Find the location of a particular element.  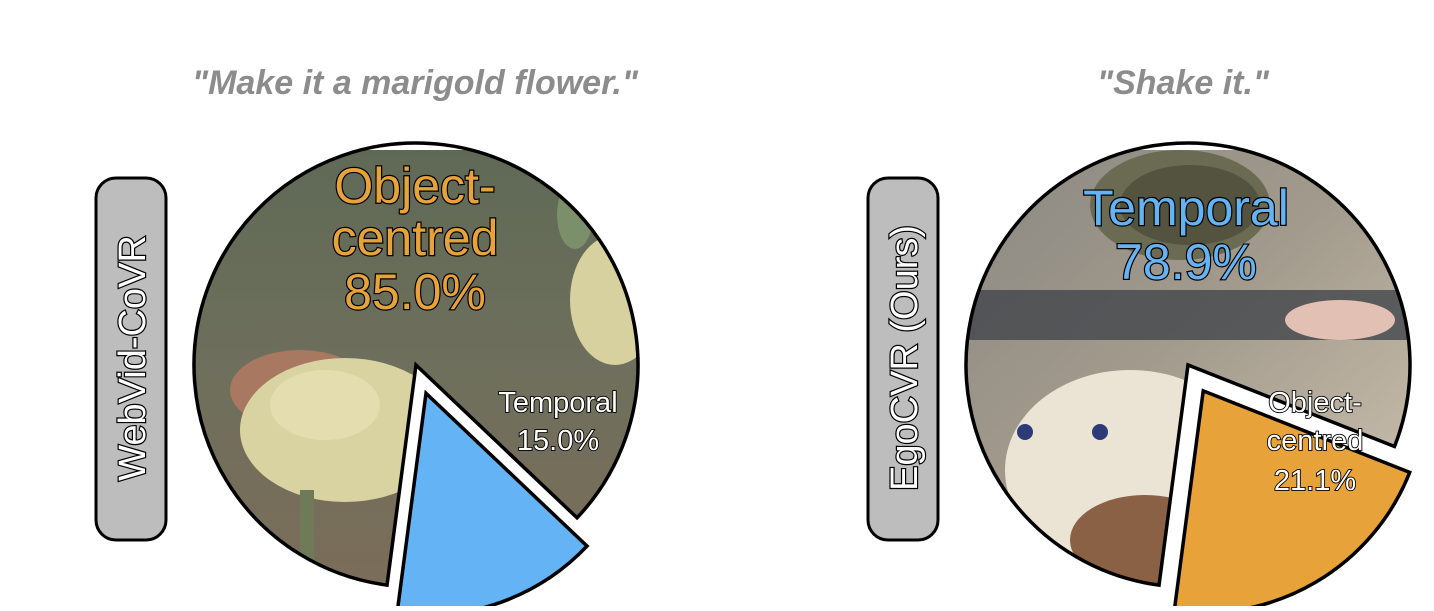

pie-slice-temporal is located at coordinates (492, 500).